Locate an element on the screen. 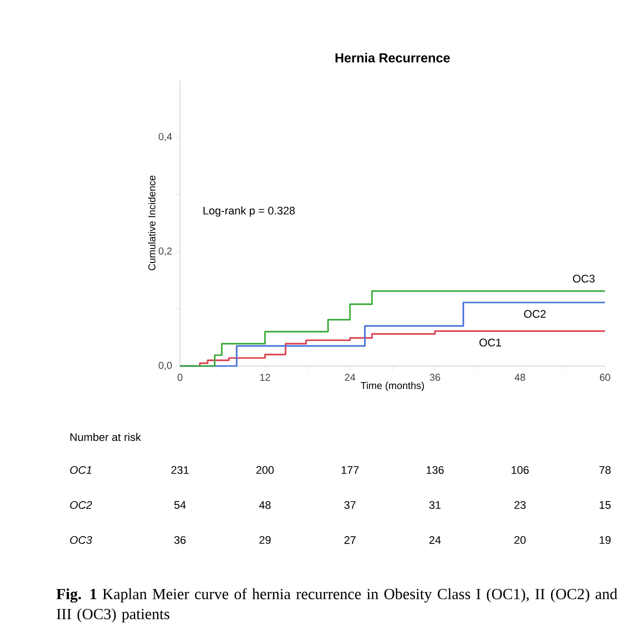 This screenshot has width=634, height=629. text: 27 is located at coordinates (350, 540).